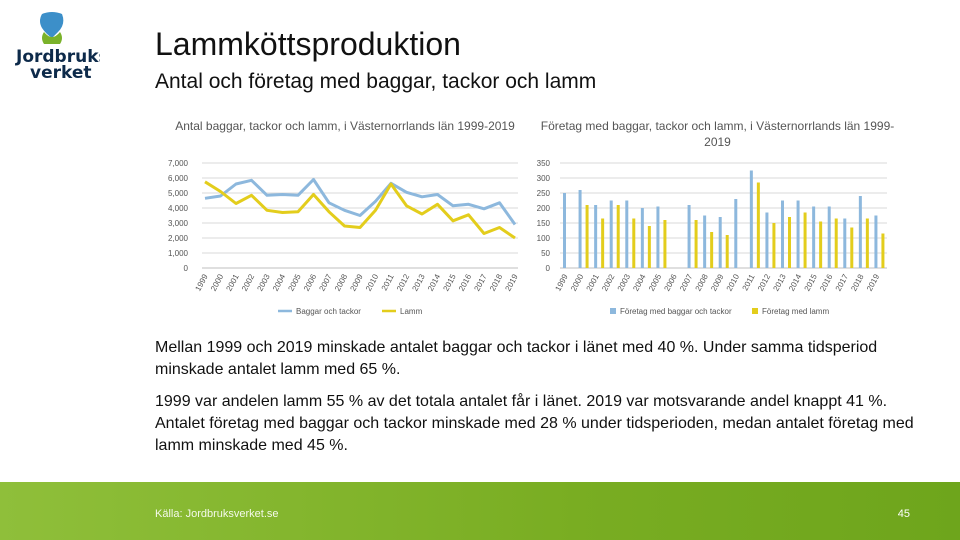  What do you see at coordinates (57, 57) in the screenshot?
I see `logo-text-line1: Jordbruks` at bounding box center [57, 57].